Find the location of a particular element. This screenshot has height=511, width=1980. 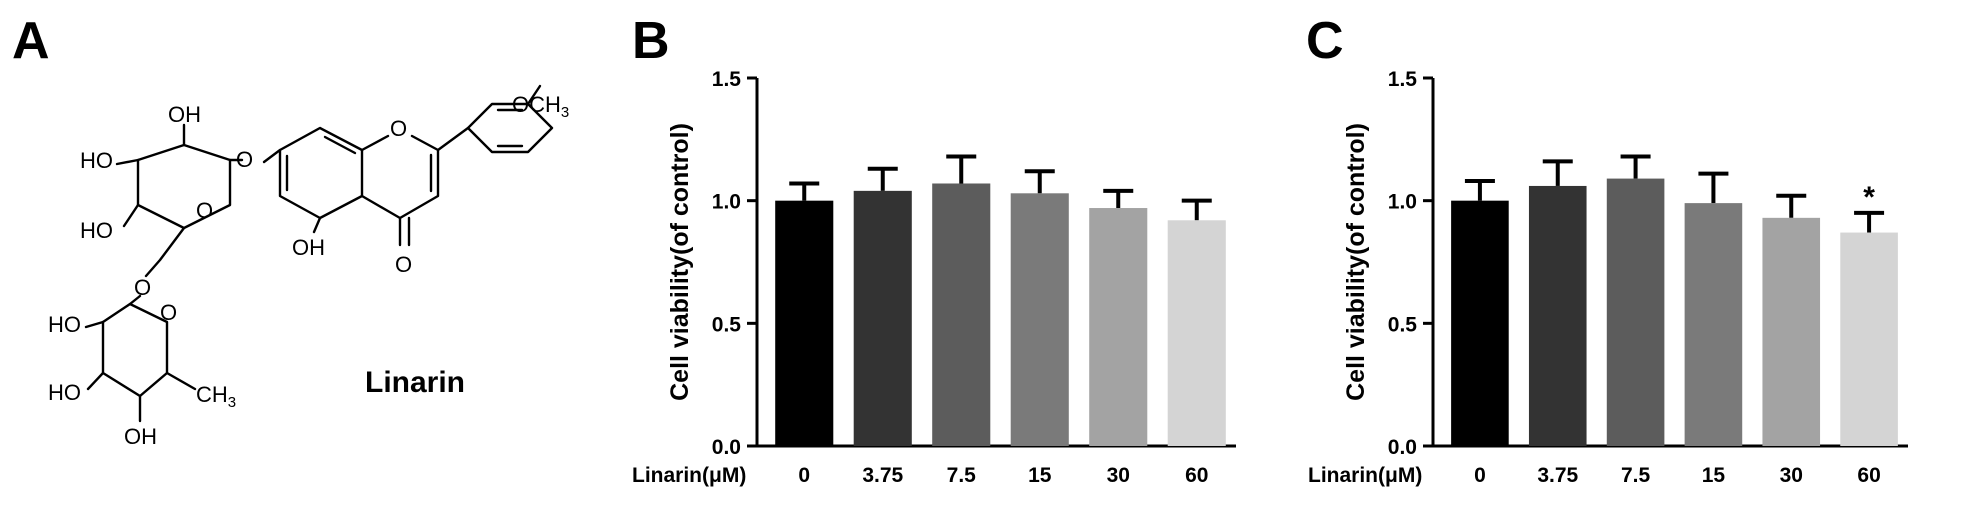

atom-ho-ring1b: HO is located at coordinates (96, 230).